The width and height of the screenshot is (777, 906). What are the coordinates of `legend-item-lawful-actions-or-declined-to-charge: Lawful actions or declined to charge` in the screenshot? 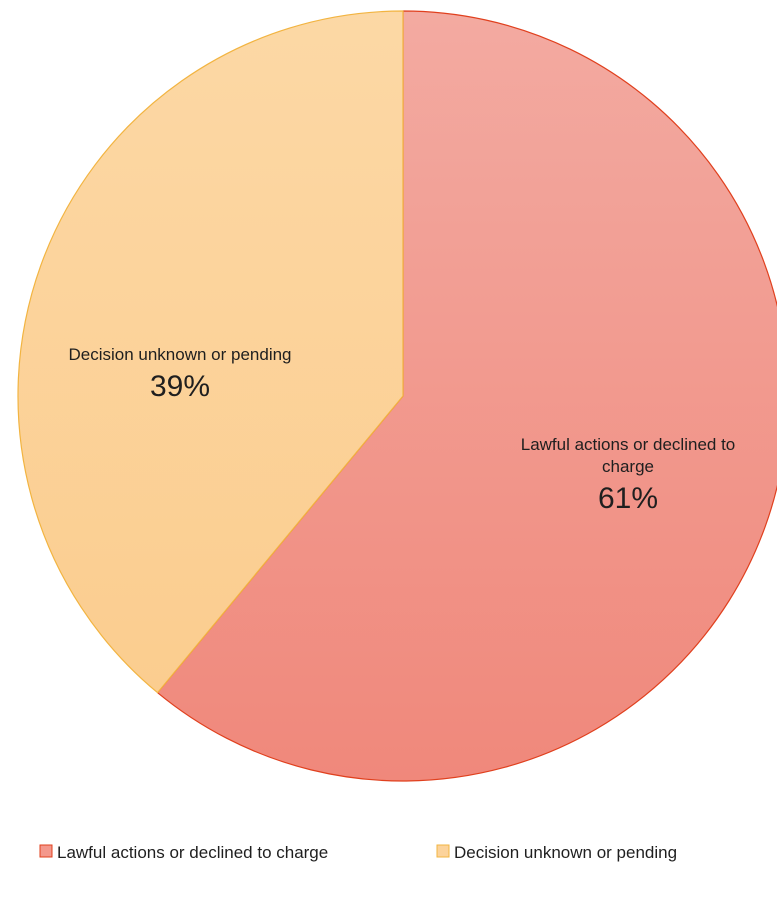 It's located at (184, 852).